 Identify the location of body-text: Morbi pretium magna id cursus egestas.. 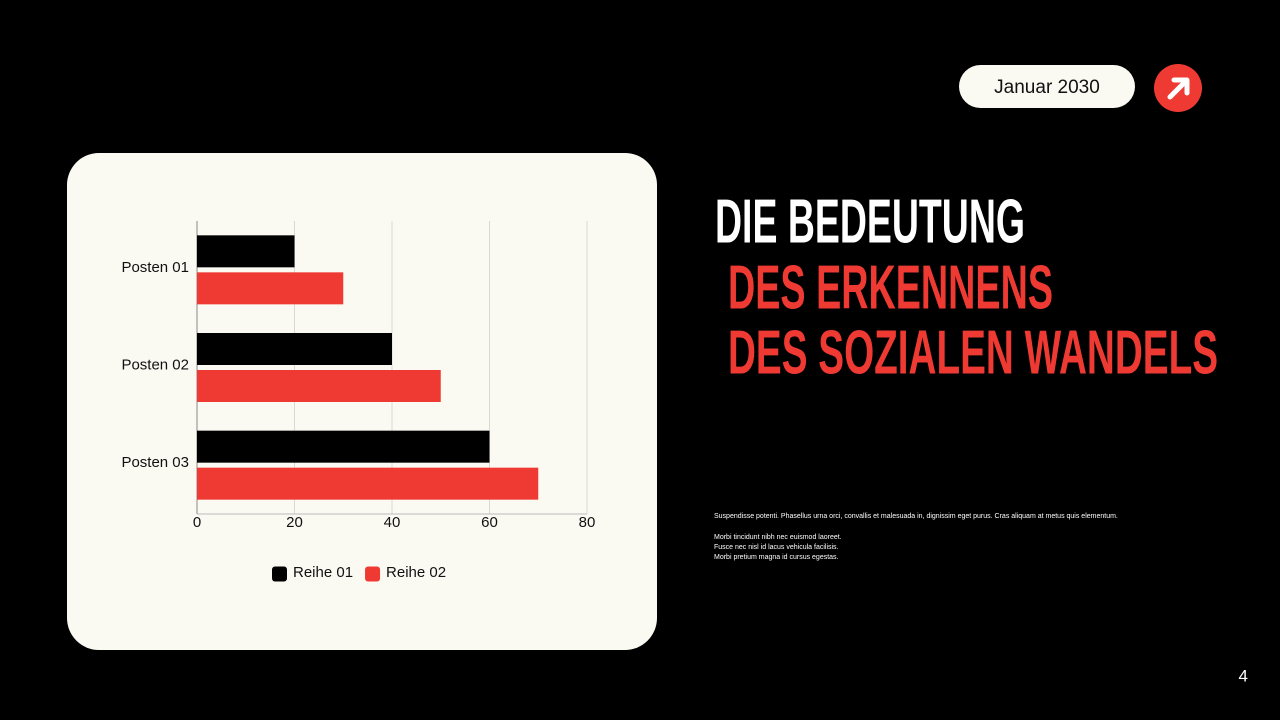
(776, 557).